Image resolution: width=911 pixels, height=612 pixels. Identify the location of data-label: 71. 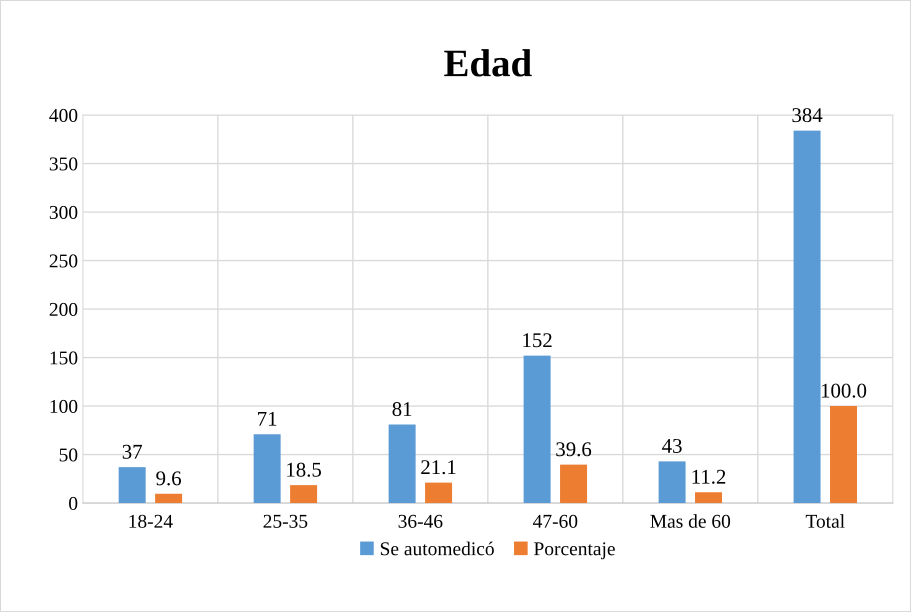
(267, 419).